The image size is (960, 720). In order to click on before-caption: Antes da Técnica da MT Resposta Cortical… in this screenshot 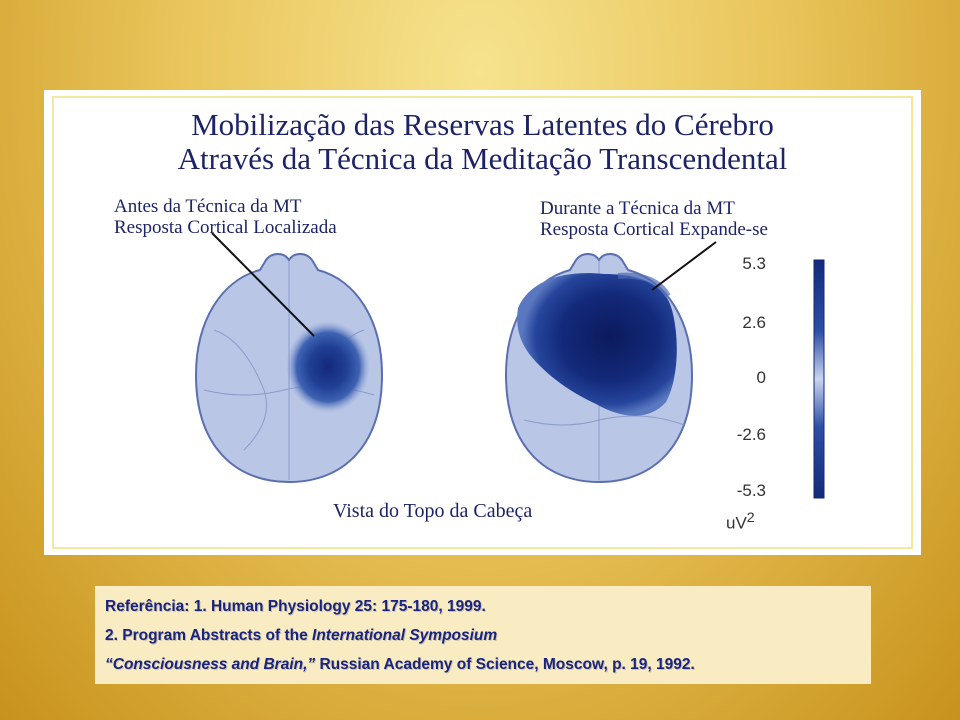, I will do `click(225, 217)`.